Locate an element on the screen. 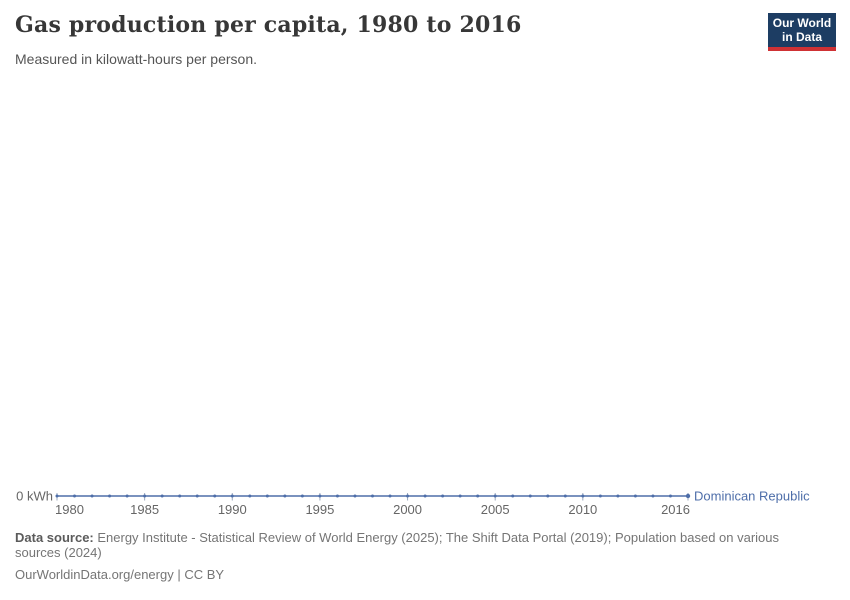  x-tick-label: 2000 is located at coordinates (407, 509).